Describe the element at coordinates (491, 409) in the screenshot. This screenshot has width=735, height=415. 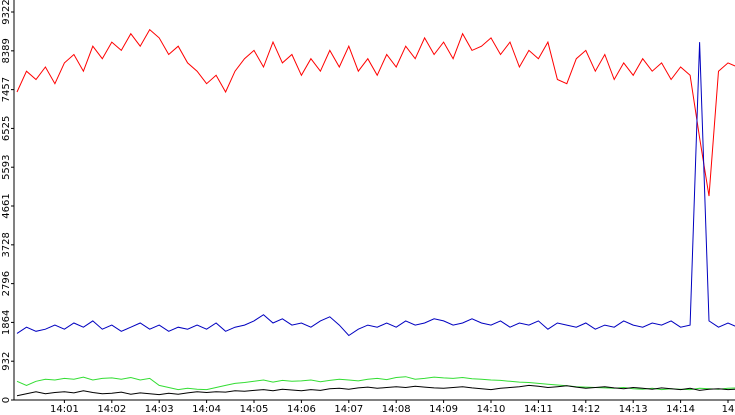
I see `x-tick-label: 14:10` at that location.